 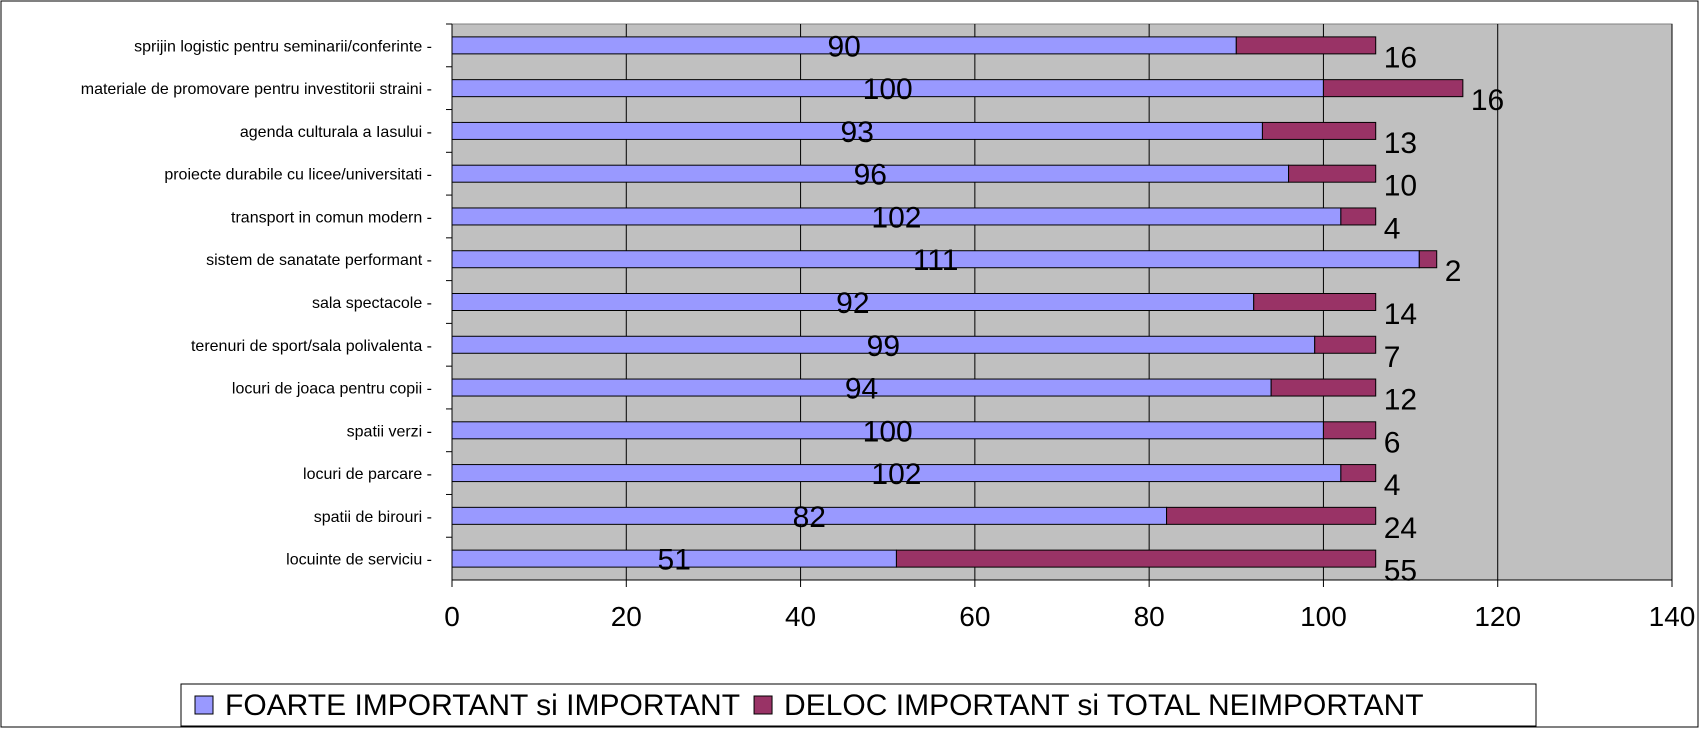 What do you see at coordinates (452, 616) in the screenshot?
I see `x-tick-label: 0` at bounding box center [452, 616].